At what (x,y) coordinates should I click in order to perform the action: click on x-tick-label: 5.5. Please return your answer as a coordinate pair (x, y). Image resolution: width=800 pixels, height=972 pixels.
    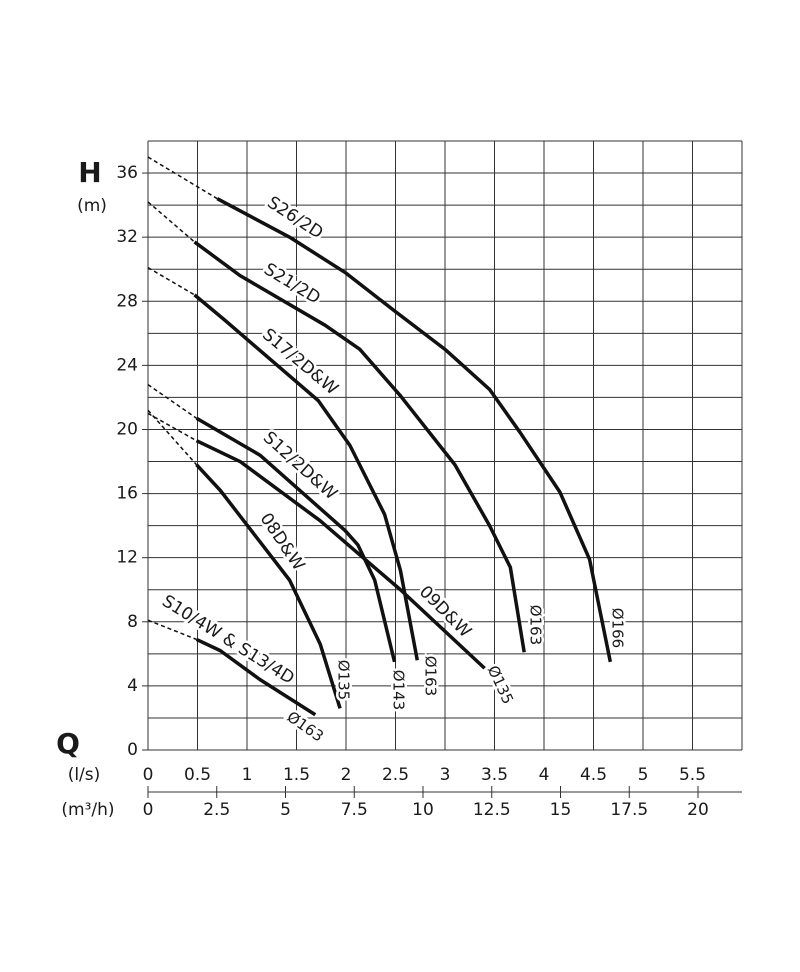
    Looking at the image, I should click on (692, 775).